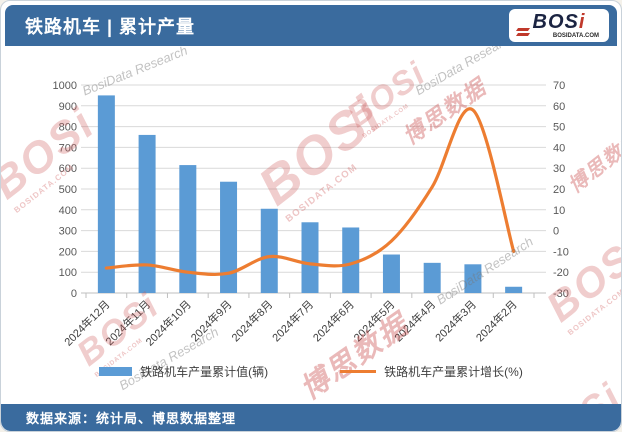 The width and height of the screenshot is (622, 432). What do you see at coordinates (292, 320) in the screenshot?
I see `svg-text: 2024年7月` at bounding box center [292, 320].